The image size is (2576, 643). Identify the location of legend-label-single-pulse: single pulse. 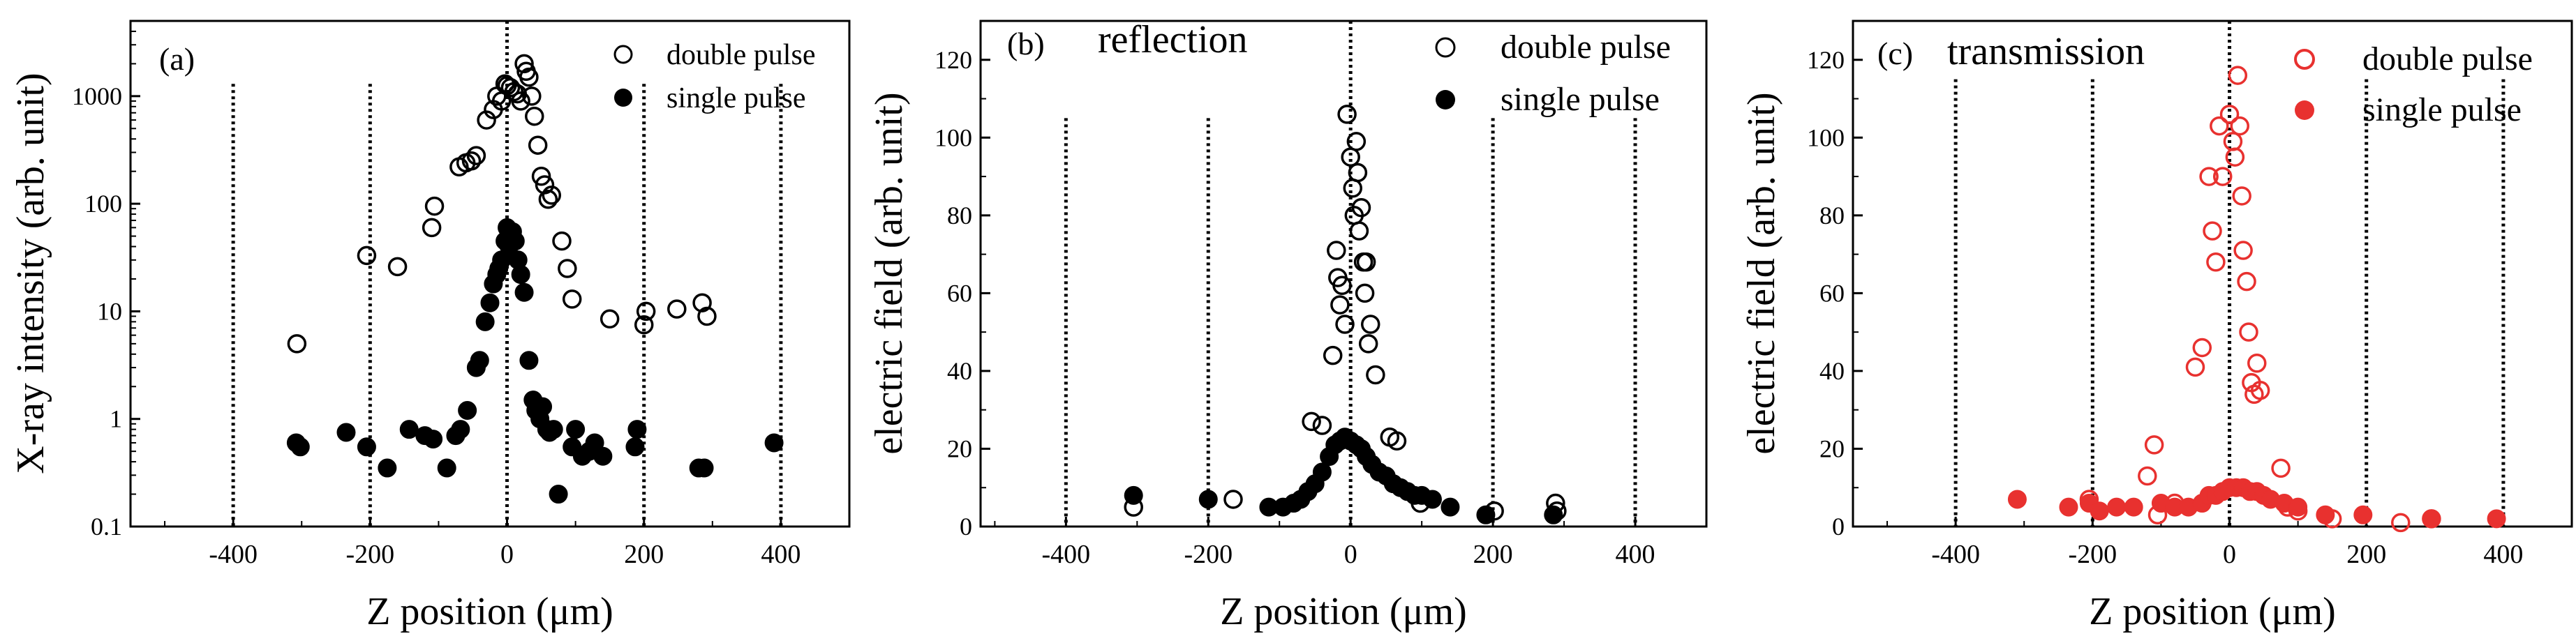
(736, 98).